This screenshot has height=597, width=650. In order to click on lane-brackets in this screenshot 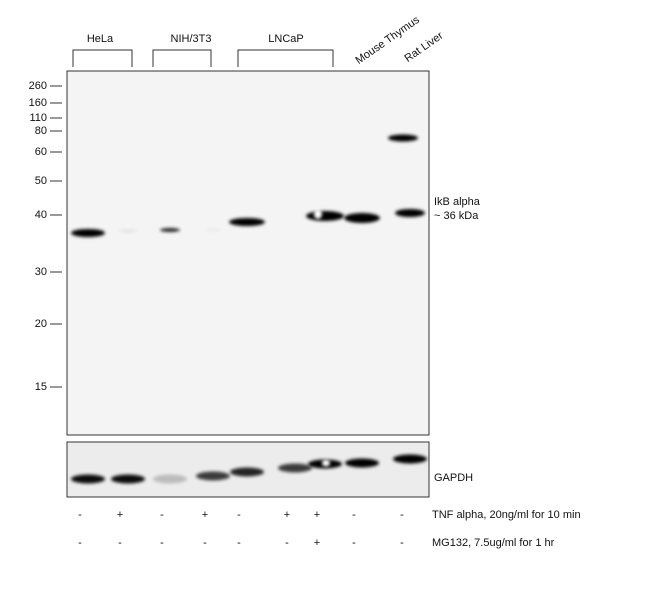, I will do `click(203, 58)`.